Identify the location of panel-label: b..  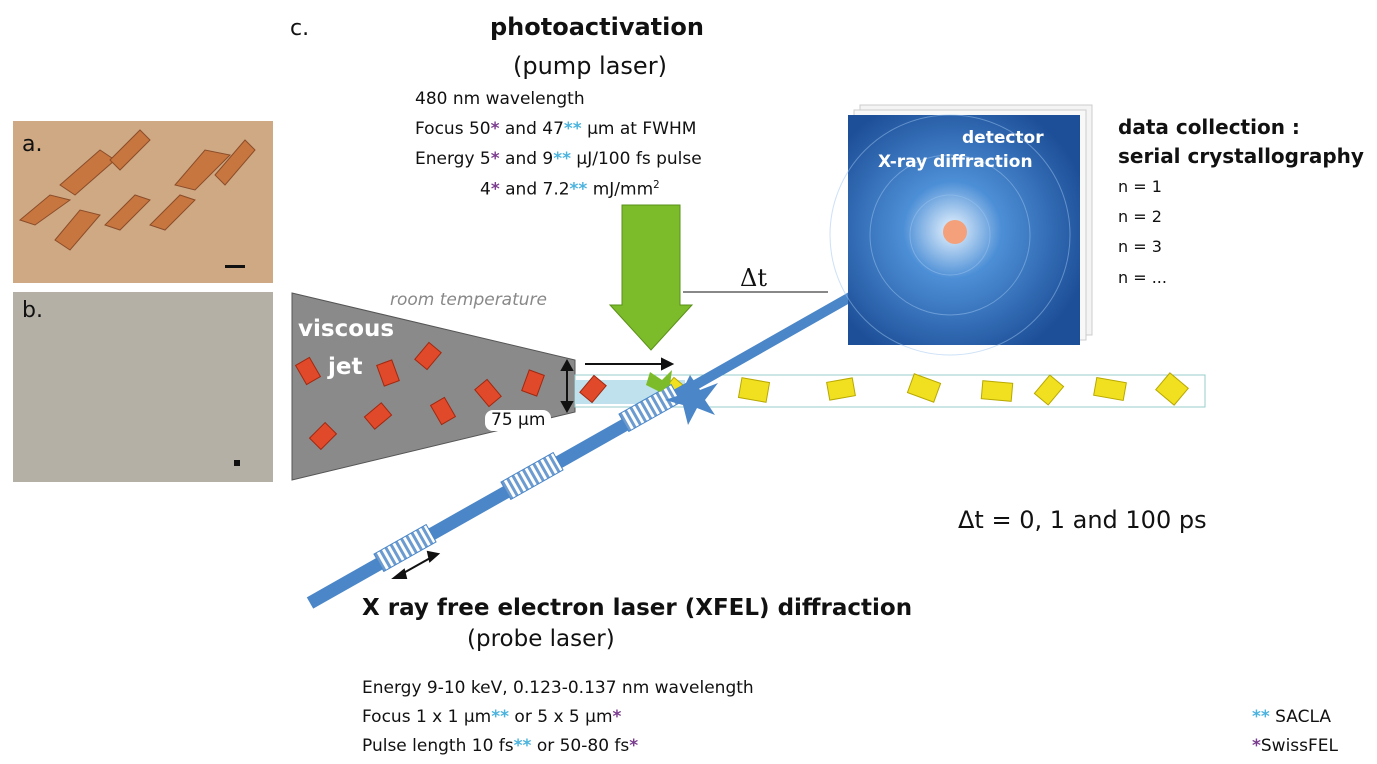
(32, 310).